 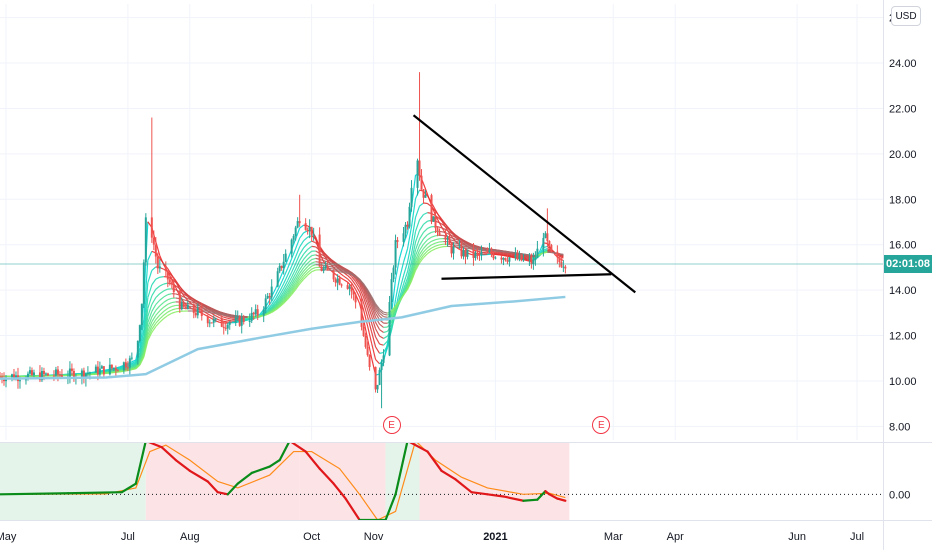 I want to click on time-tick-label: May, so click(x=8, y=537).